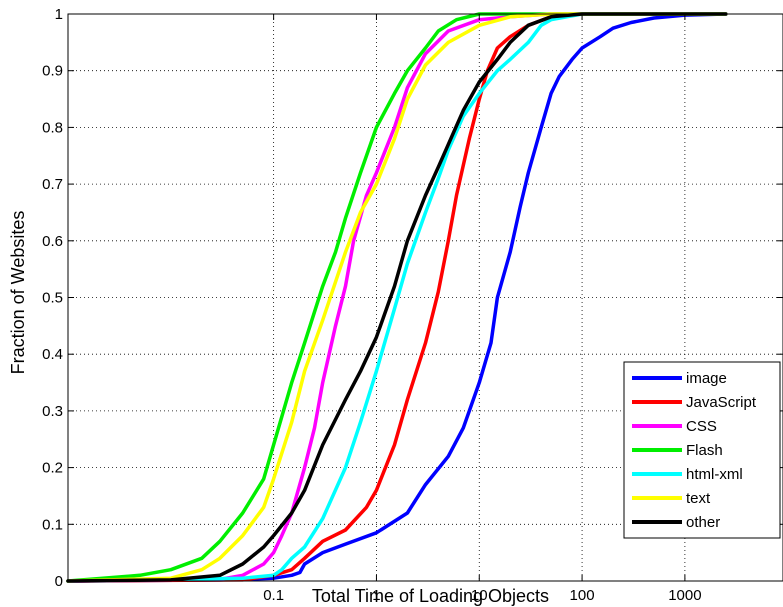 This screenshot has height=607, width=783. Describe the element at coordinates (706, 378) in the screenshot. I see `legend-label-image: image` at that location.